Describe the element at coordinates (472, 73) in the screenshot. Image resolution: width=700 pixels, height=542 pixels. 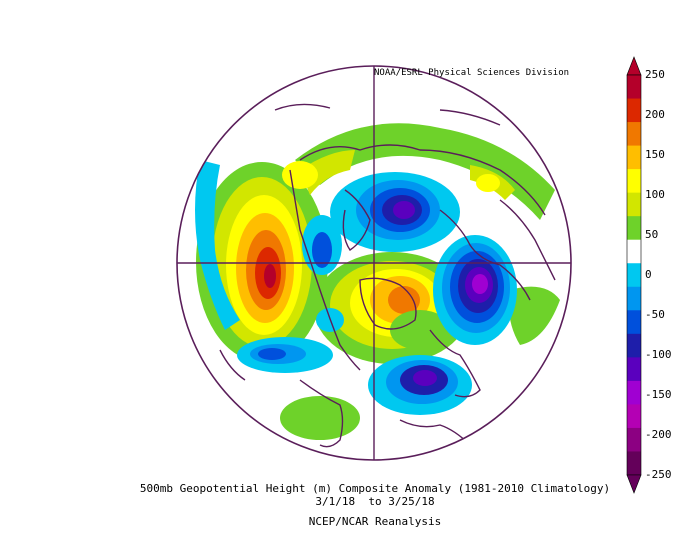
I see `credit-text: NOAA/ESRL Physical Sciences Division` at that location.